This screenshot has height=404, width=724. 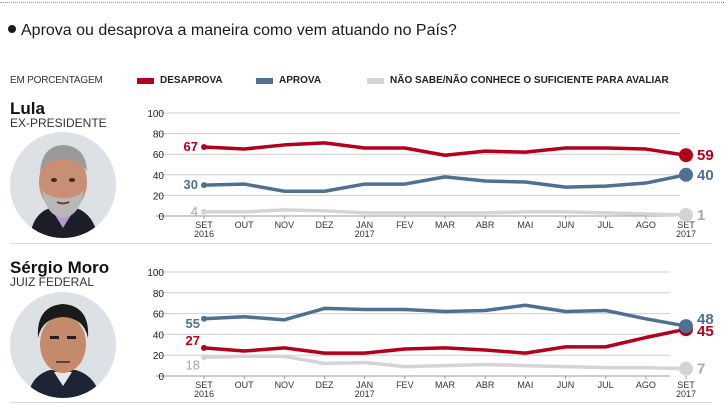 I want to click on bullet-icon, so click(x=12, y=29).